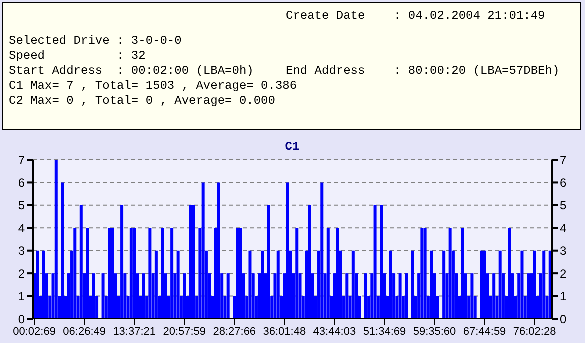 The image size is (585, 343). Describe the element at coordinates (22, 160) in the screenshot. I see `y-tick-label: 7` at that location.